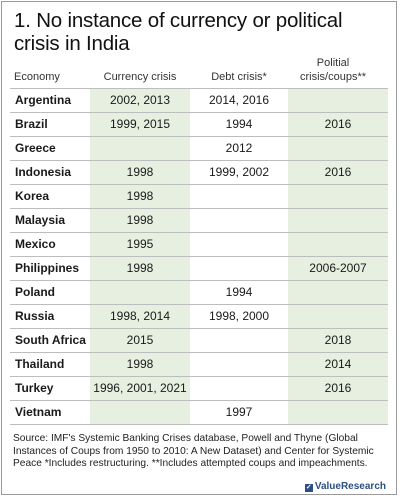  Describe the element at coordinates (34, 388) in the screenshot. I see `country-name: Turkey` at that location.